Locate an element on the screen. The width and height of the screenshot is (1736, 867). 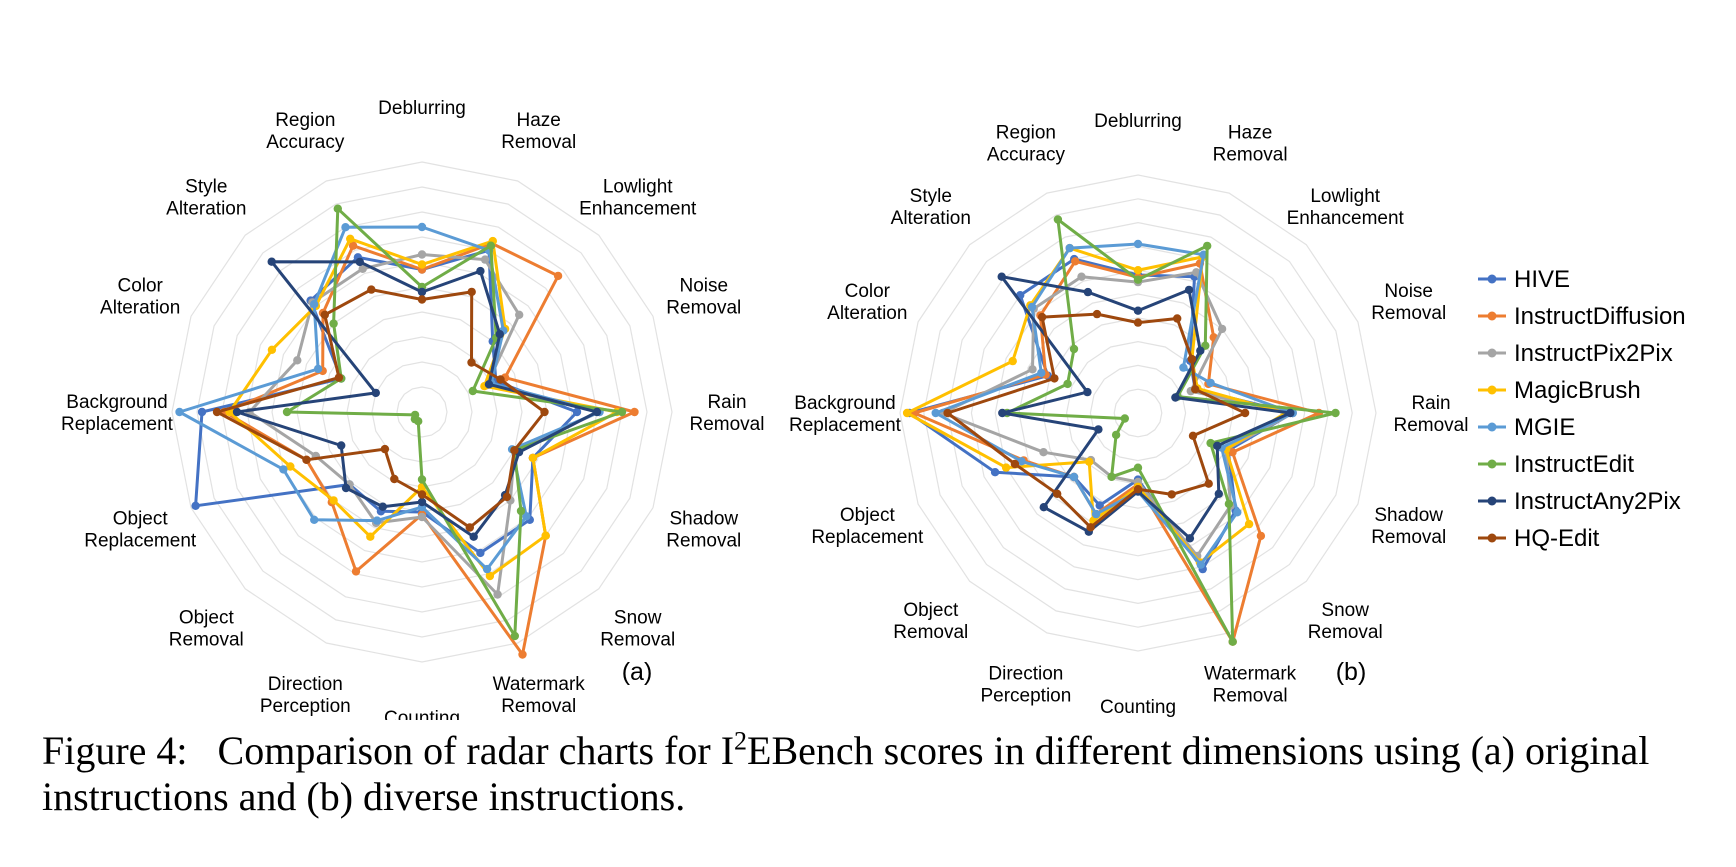
radar-a-series-instructpix2pix is located at coordinates (424, 424).